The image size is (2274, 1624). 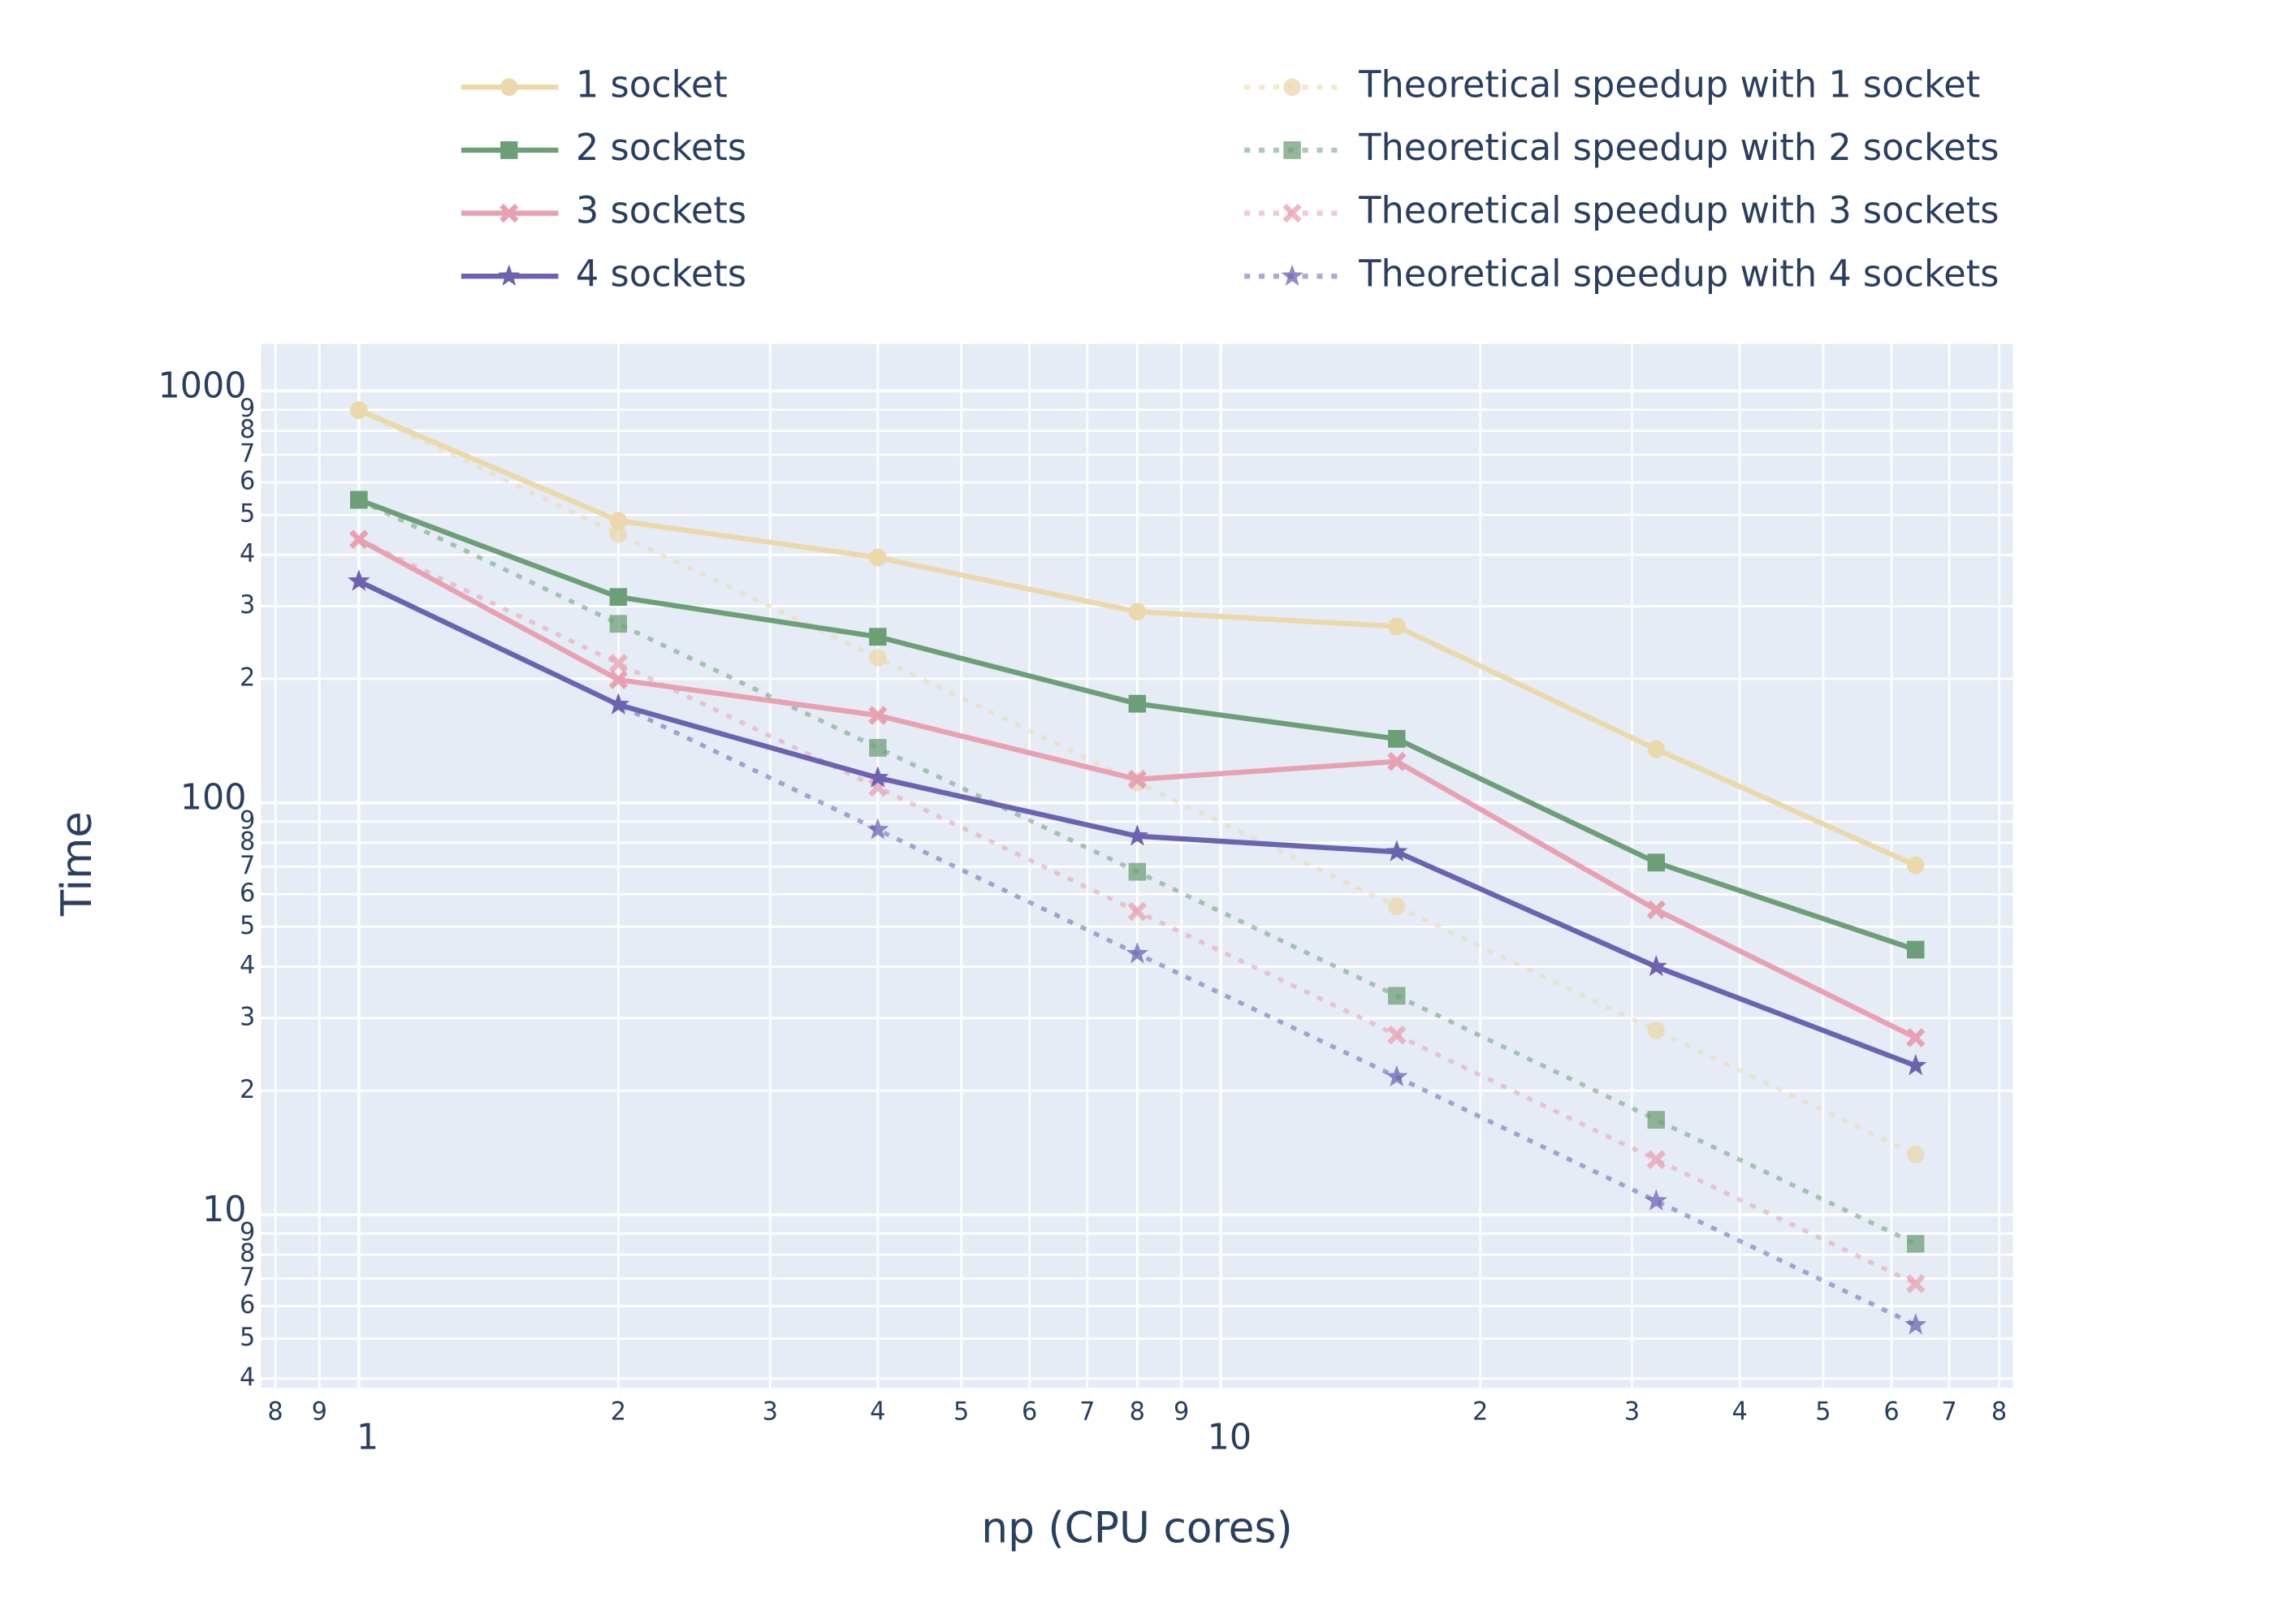 What do you see at coordinates (202, 386) in the screenshot?
I see `y-tick-label: 1000` at bounding box center [202, 386].